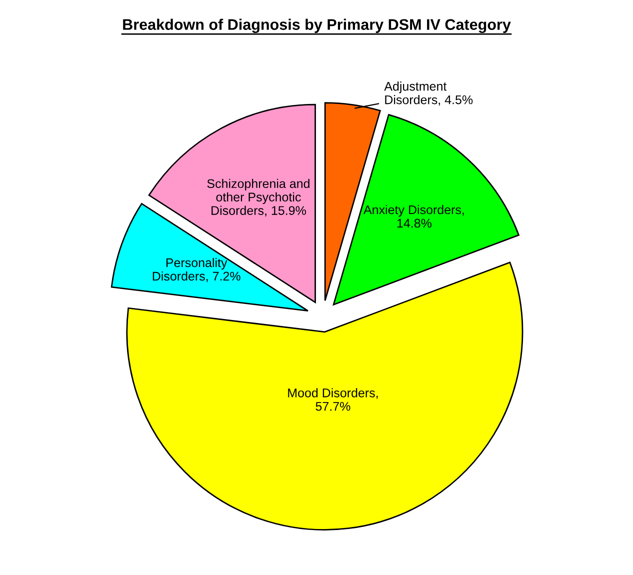 The width and height of the screenshot is (633, 575). Describe the element at coordinates (196, 270) in the screenshot. I see `slice-label: Personality Disorders, 7.2%` at that location.